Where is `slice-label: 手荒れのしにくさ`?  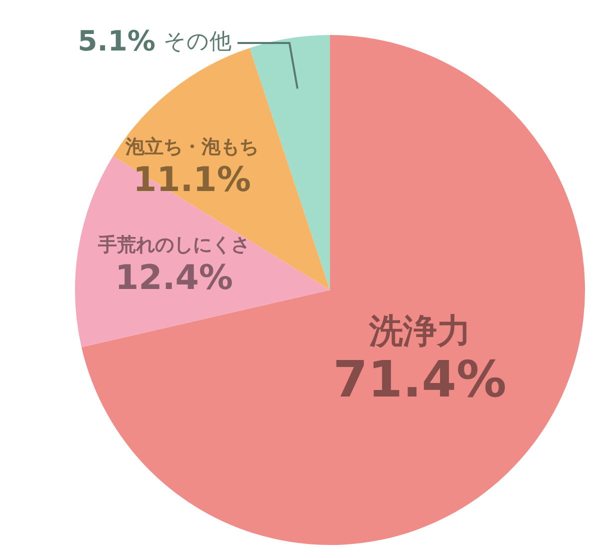 slice-label: 手荒れのしにくさ is located at coordinates (173, 245).